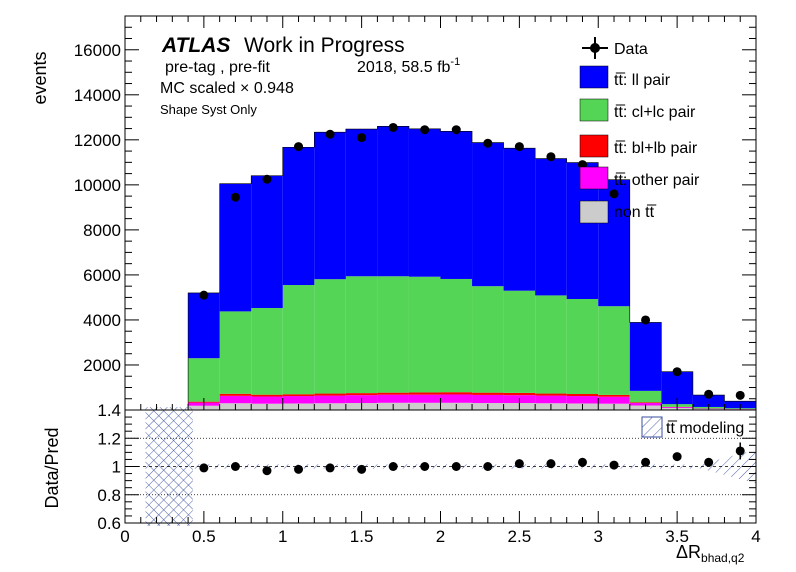 Image resolution: width=796 pixels, height=572 pixels. Describe the element at coordinates (615, 48) in the screenshot. I see `legend-entry-data: Data` at that location.